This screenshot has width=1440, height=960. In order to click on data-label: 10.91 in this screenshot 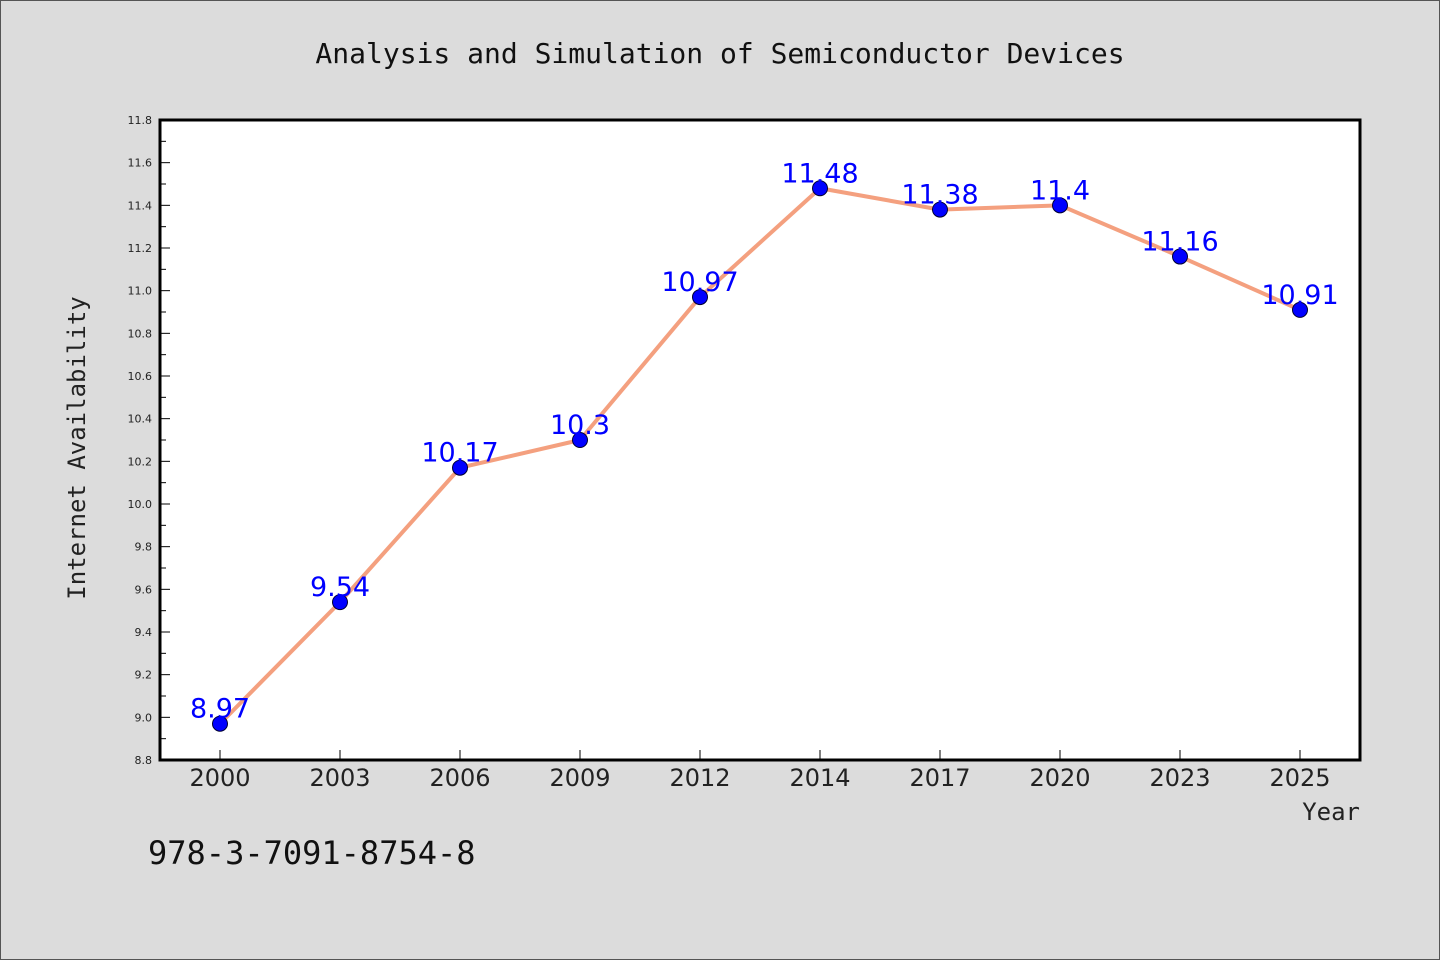, I will do `click(1299, 295)`.